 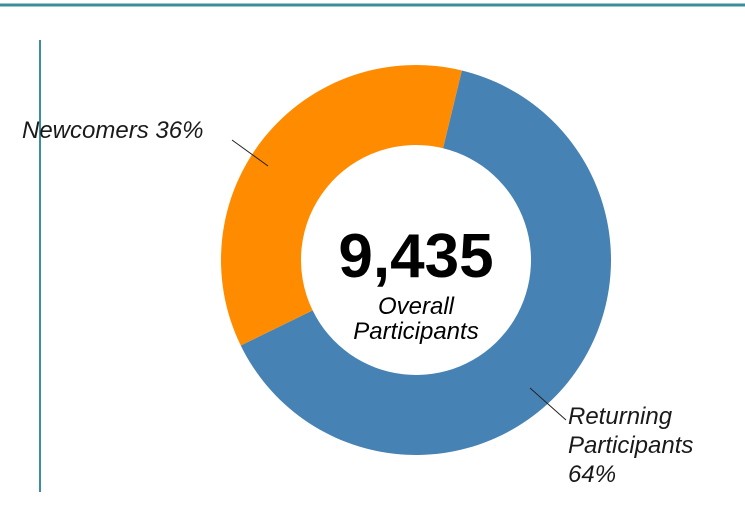 I want to click on total-value: 9,435, so click(x=416, y=256).